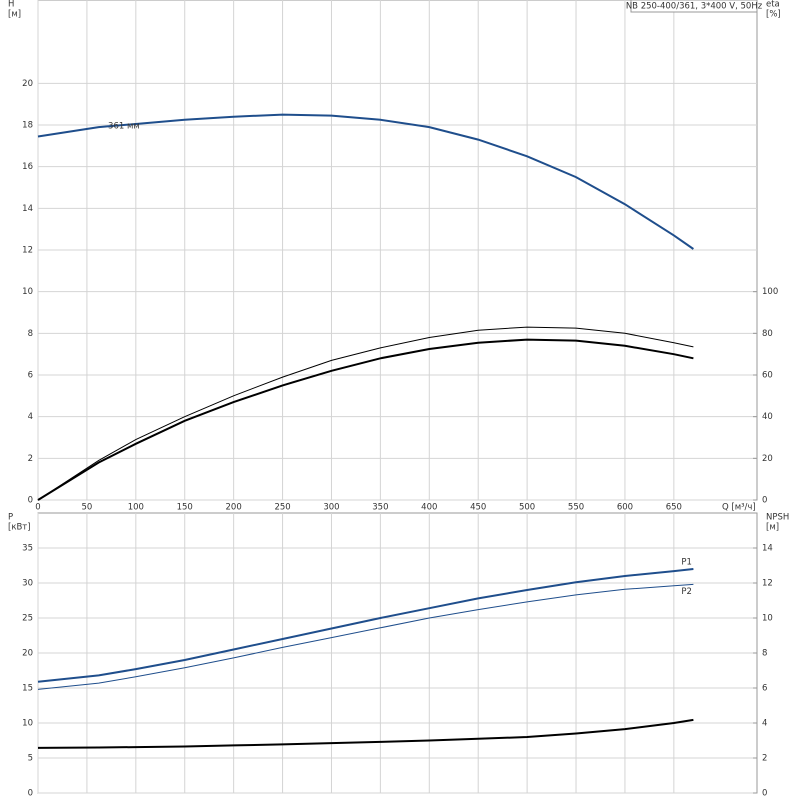  Describe the element at coordinates (772, 528) in the screenshot. I see `y2-axis-label: [м]` at that location.